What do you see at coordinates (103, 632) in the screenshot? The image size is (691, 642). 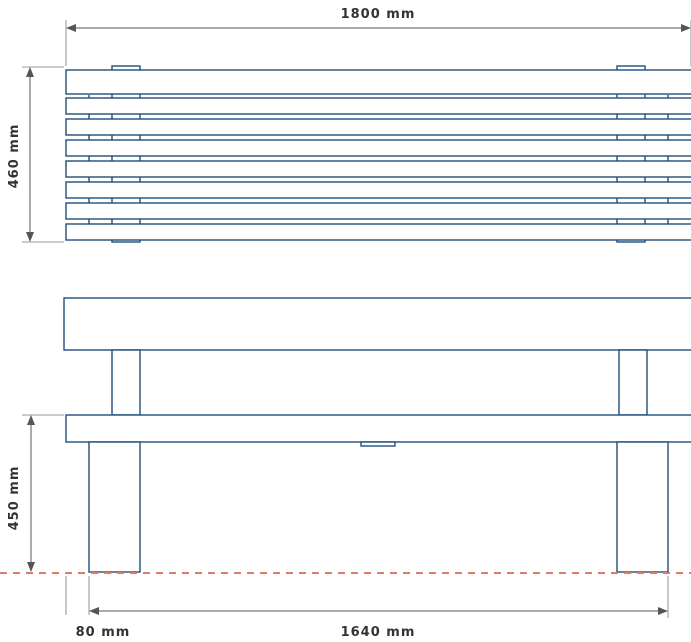 I see `leg-width-label: 80 mm` at bounding box center [103, 632].